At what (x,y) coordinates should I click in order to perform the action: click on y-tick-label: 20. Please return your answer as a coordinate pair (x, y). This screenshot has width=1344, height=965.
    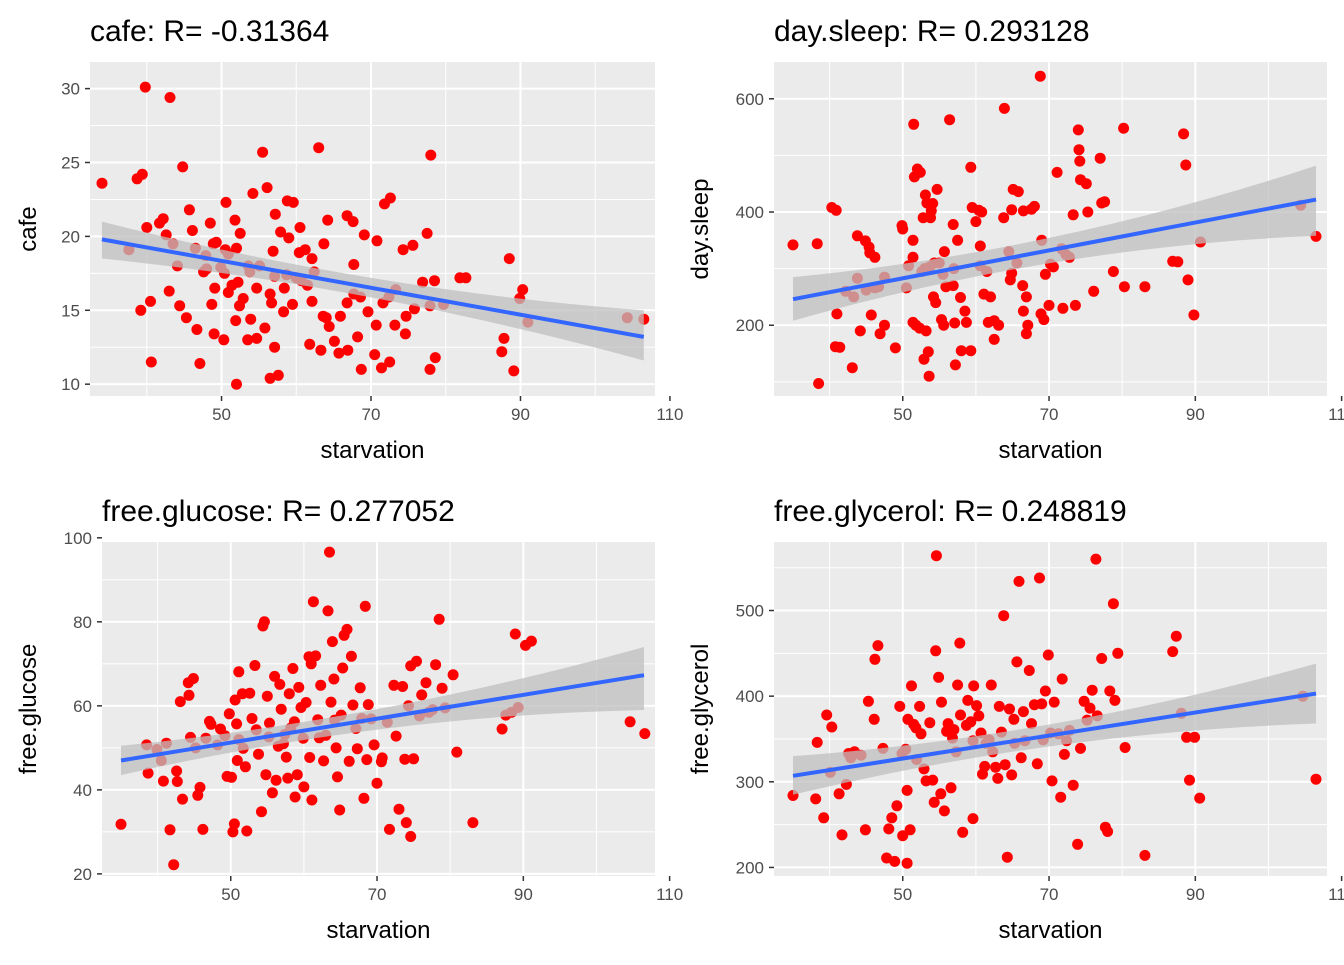
    Looking at the image, I should click on (70, 236).